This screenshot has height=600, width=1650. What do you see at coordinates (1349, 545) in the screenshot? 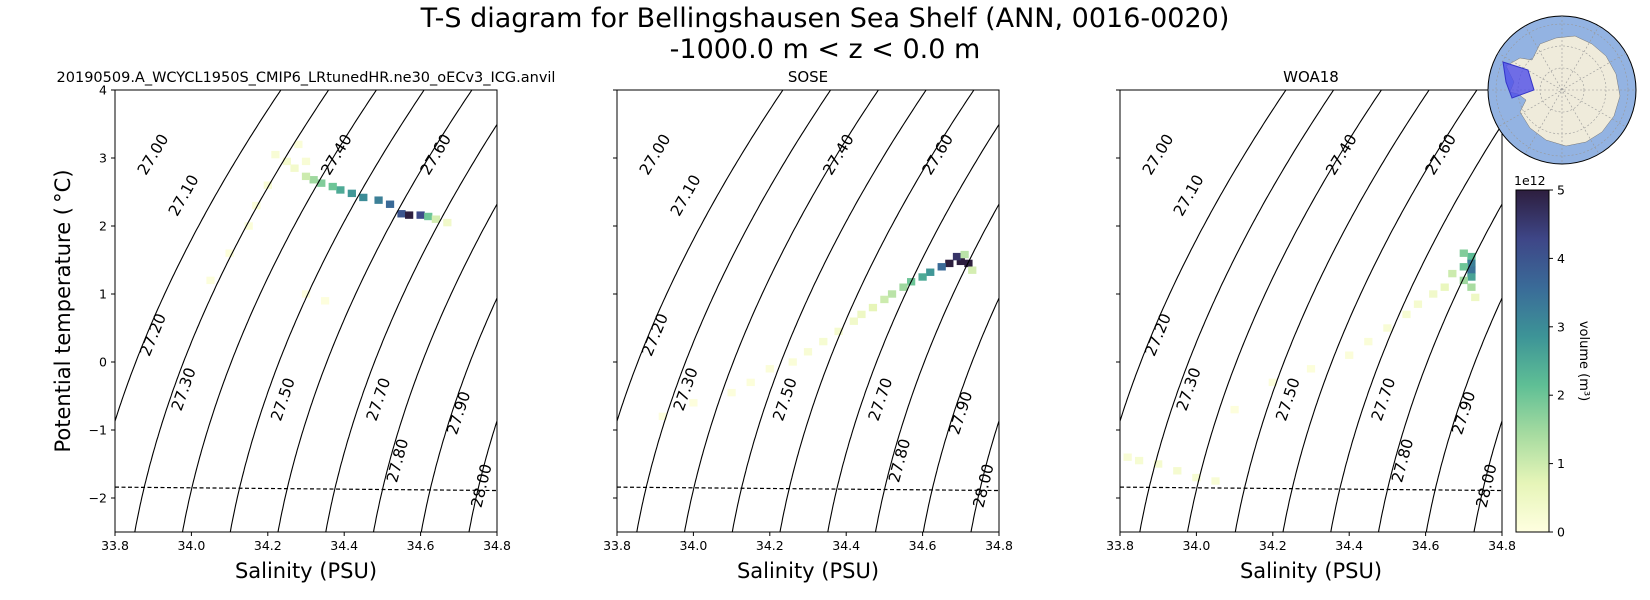
I see `x-tick-label: 34.4` at bounding box center [1349, 545].